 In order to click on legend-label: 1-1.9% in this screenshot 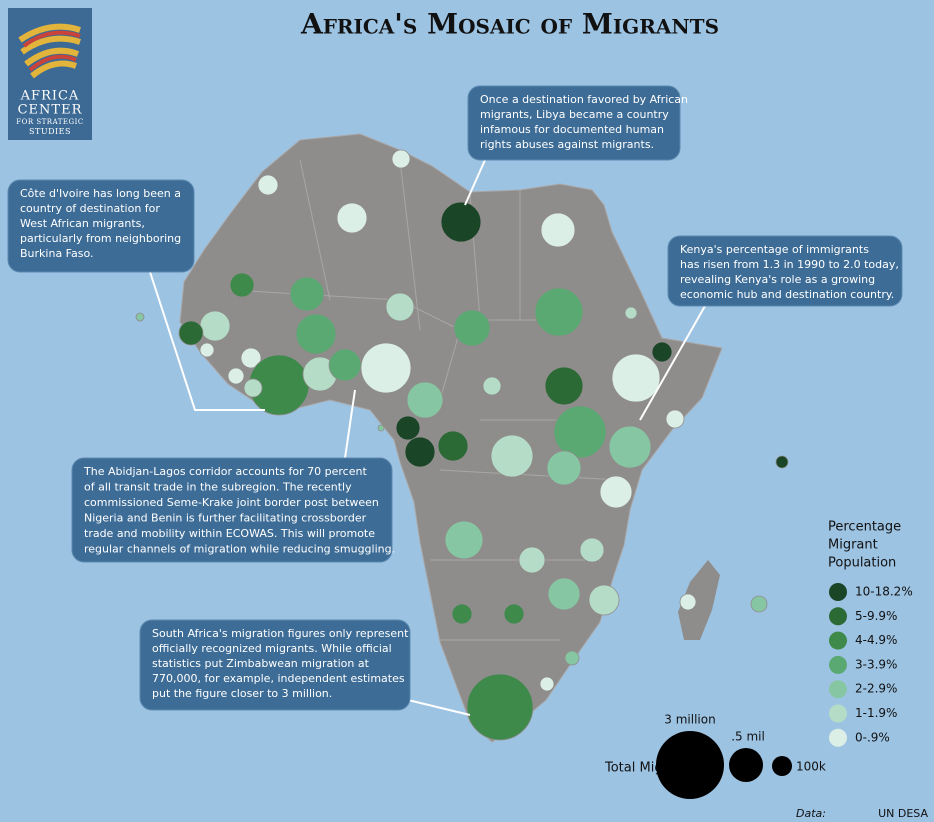, I will do `click(876, 713)`.